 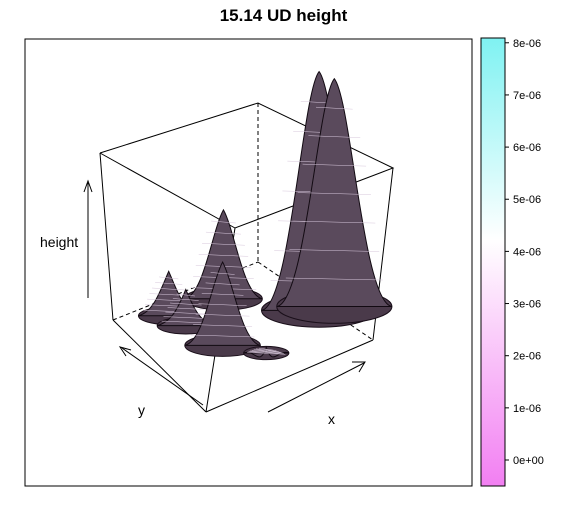 What do you see at coordinates (106, 236) in the screenshot?
I see `box-edge-left` at bounding box center [106, 236].